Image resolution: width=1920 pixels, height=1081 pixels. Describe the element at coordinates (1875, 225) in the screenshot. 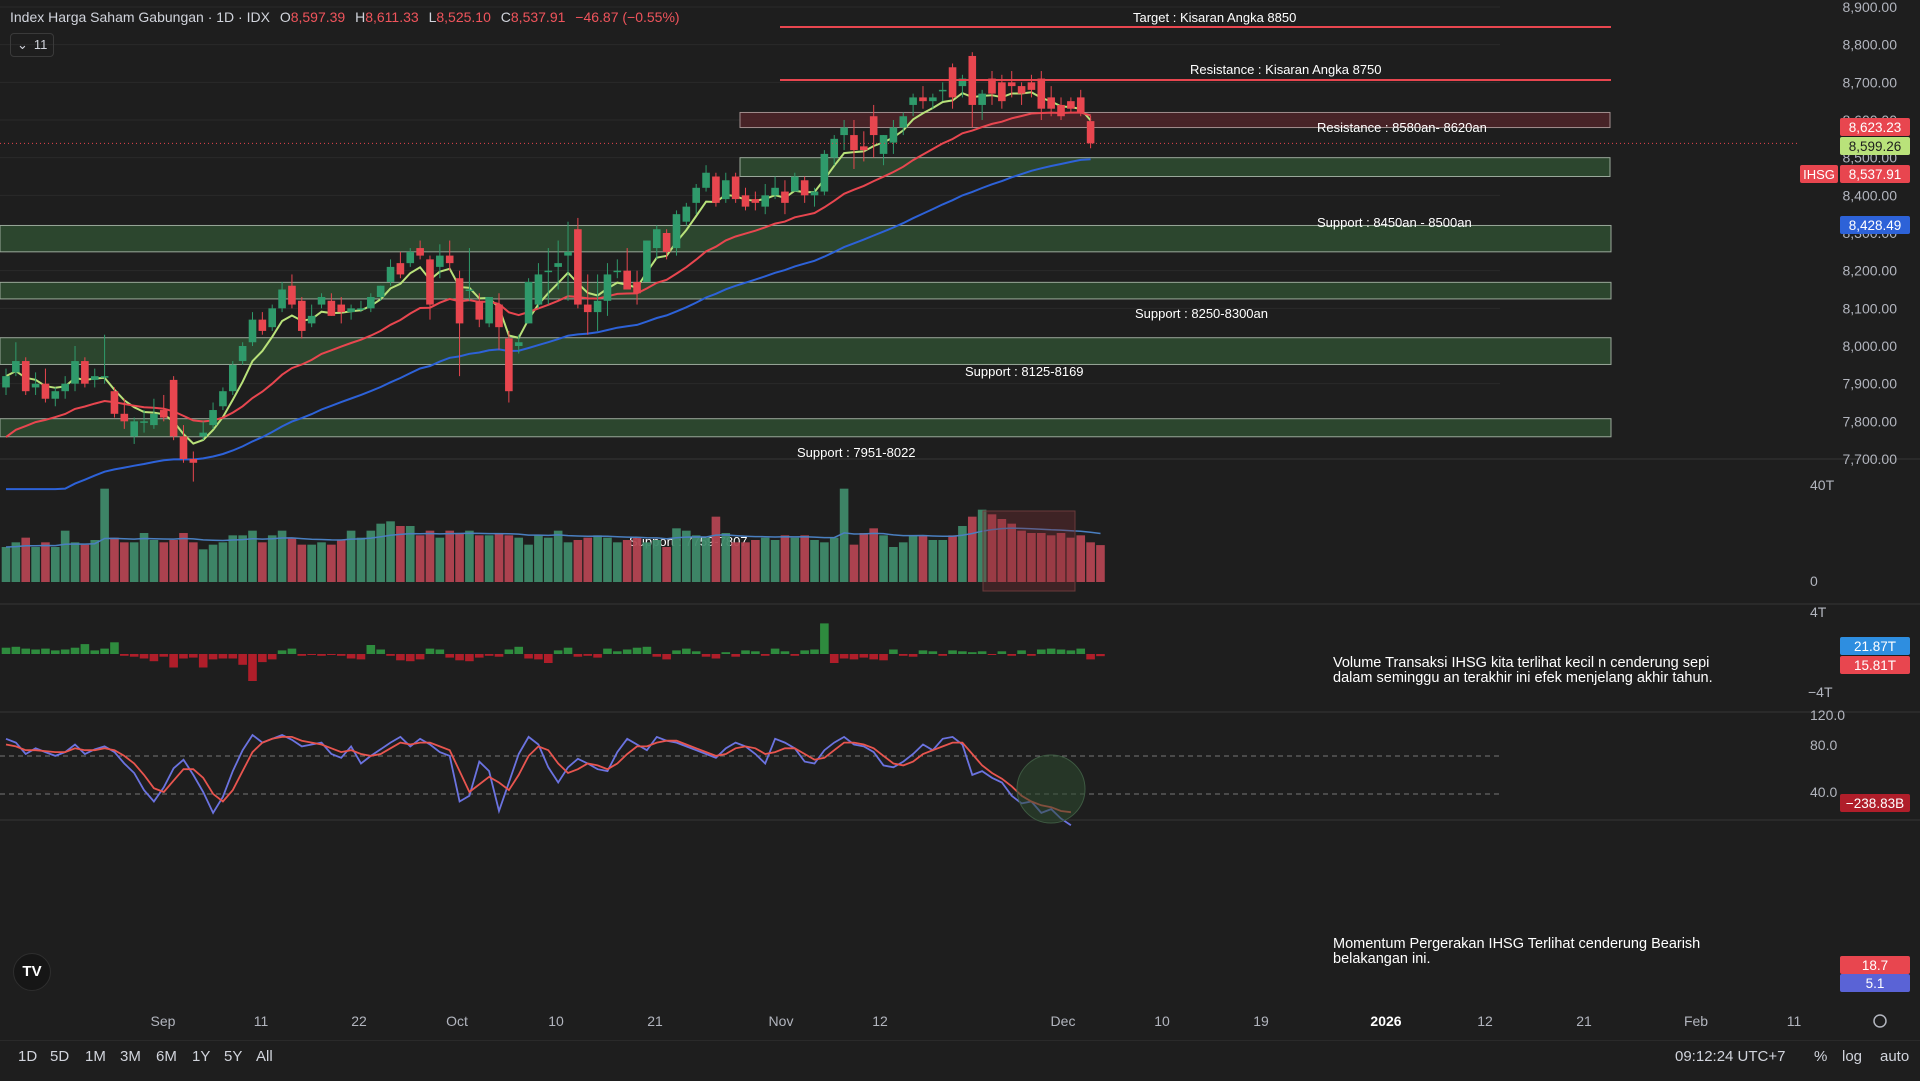

I see `ema-slow-tag-bg` at that location.